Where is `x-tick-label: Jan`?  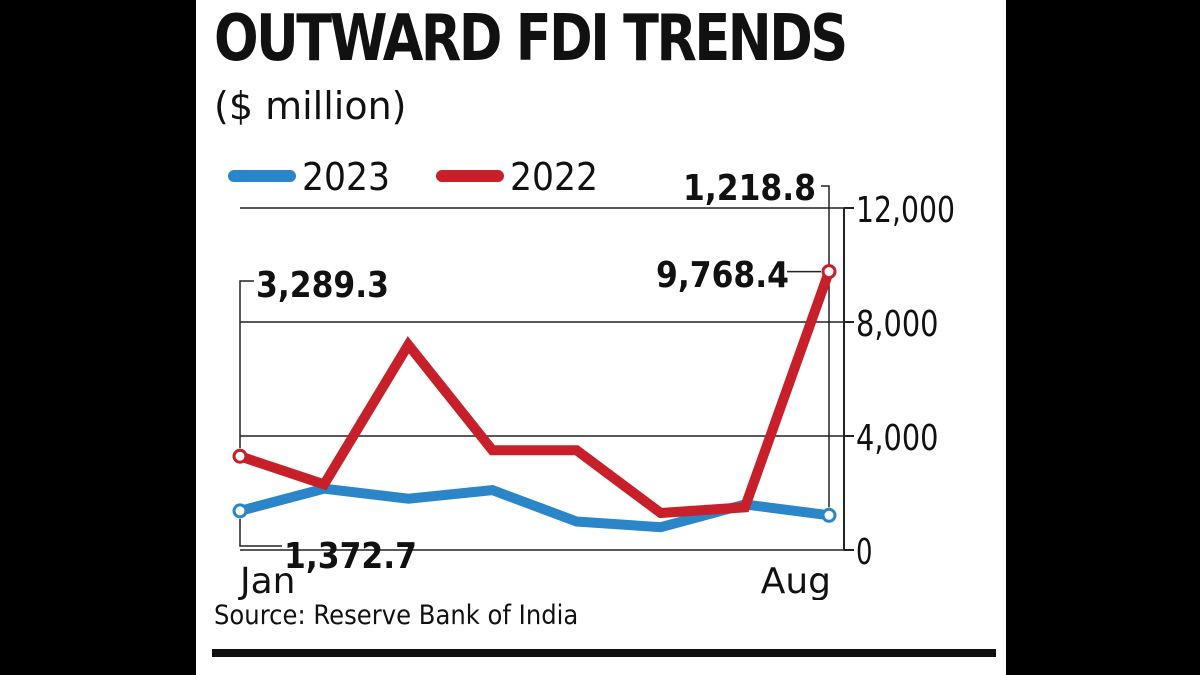 x-tick-label: Jan is located at coordinates (267, 580).